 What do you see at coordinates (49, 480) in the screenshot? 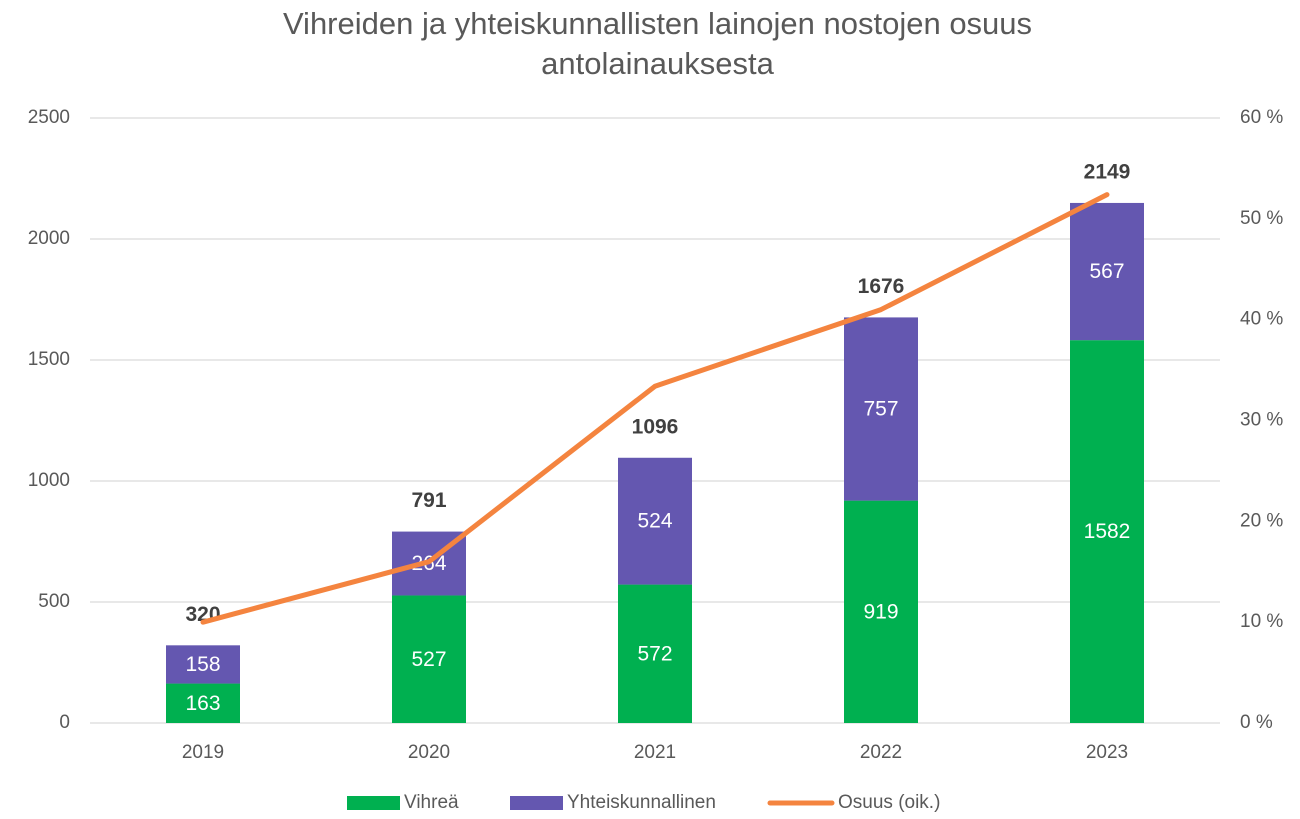
I see `y-tick-label: 1000` at bounding box center [49, 480].